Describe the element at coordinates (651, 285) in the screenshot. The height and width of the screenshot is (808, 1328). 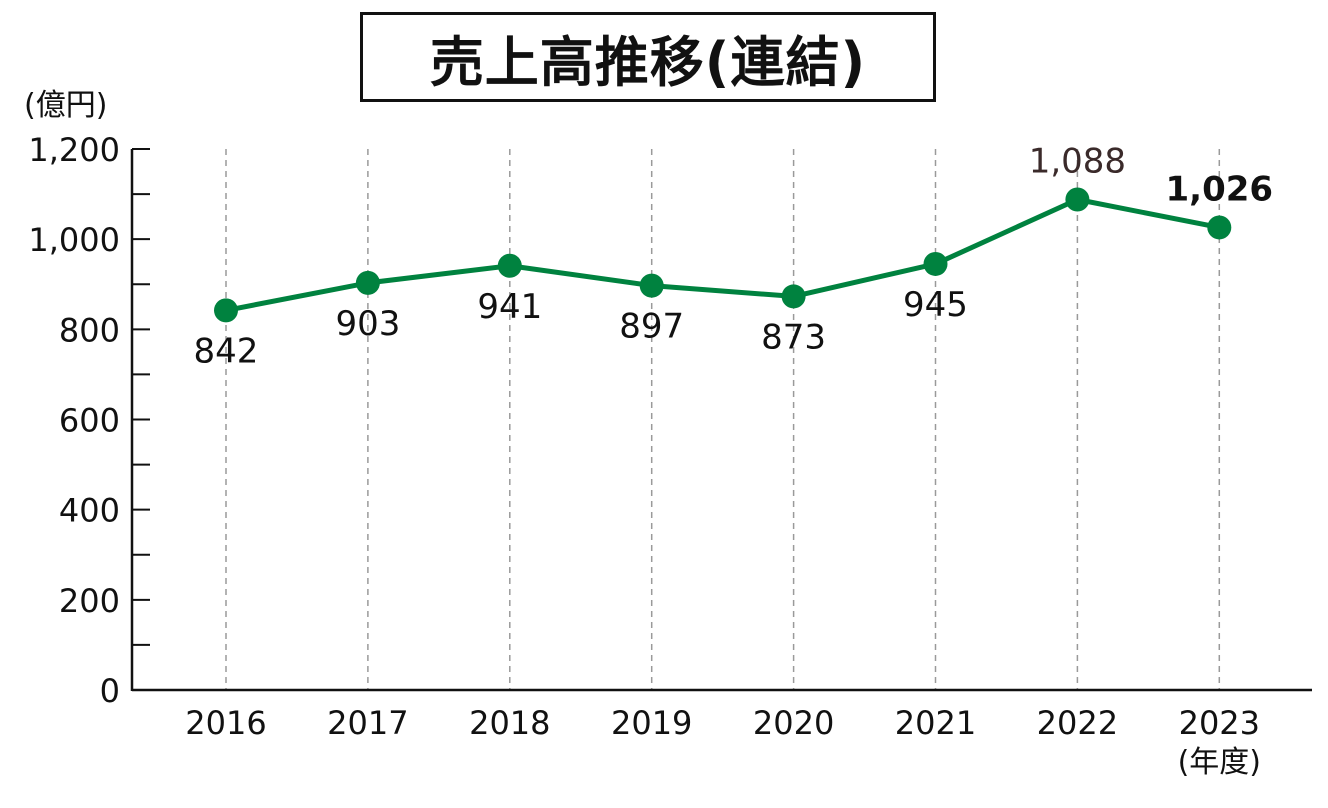
I see `data-point-2019` at that location.